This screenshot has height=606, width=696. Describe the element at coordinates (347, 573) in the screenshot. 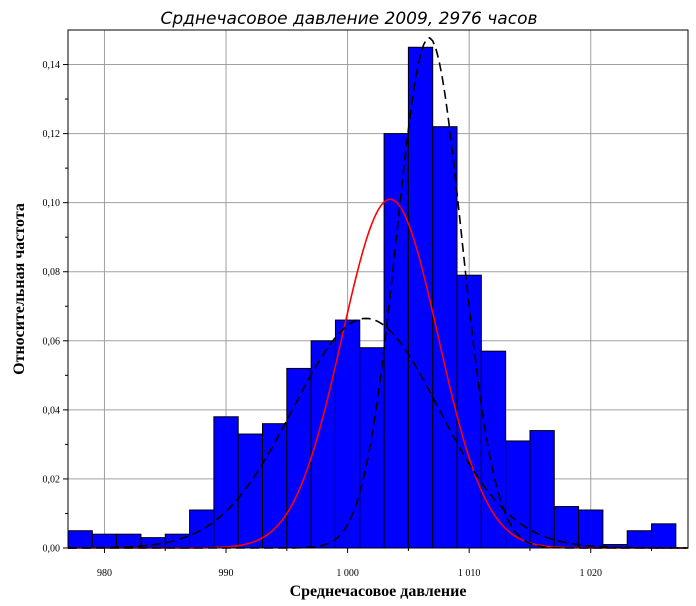

I see `x-tick-label: 1 000` at that location.